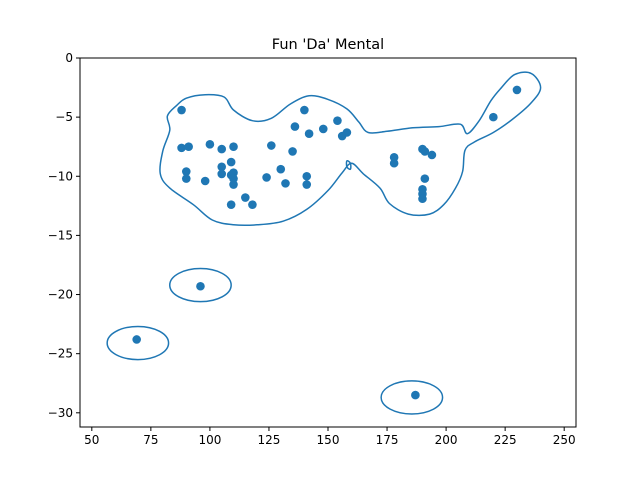 Image resolution: width=640 pixels, height=480 pixels. I want to click on x-tick-label: 175, so click(387, 440).